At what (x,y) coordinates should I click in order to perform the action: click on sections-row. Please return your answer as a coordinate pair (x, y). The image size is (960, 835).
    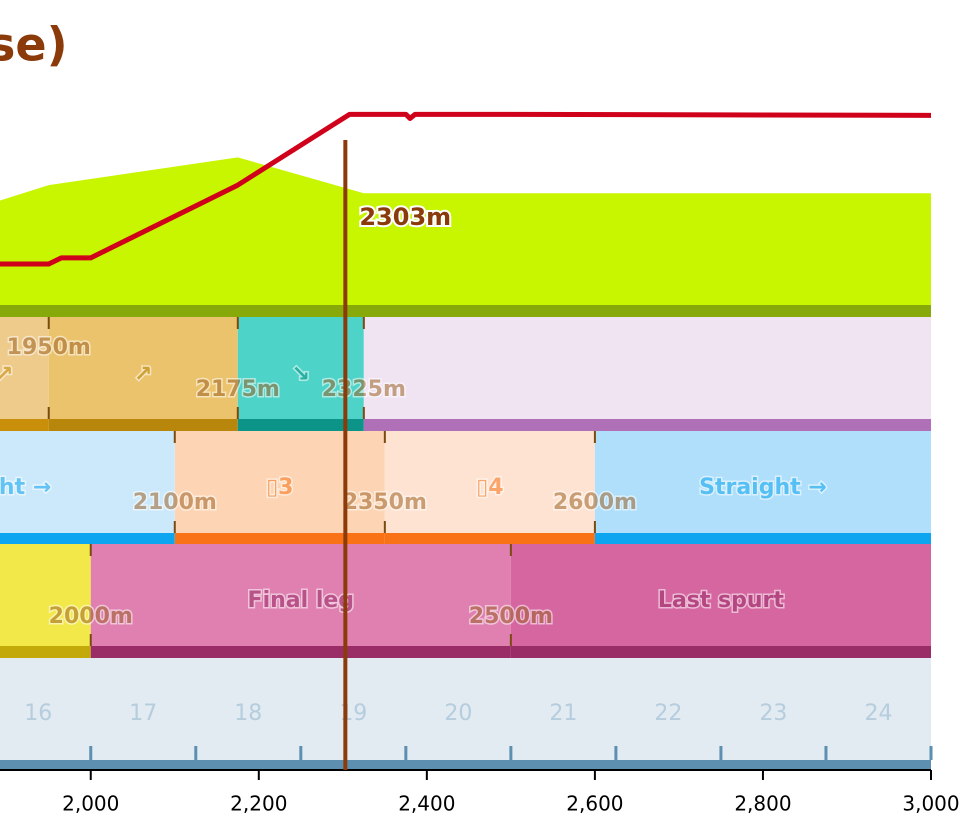
    Looking at the image, I should click on (465, 709).